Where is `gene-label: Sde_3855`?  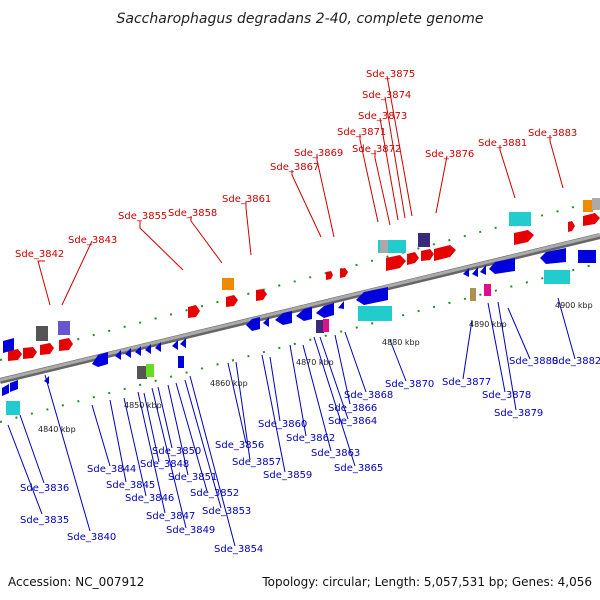 gene-label: Sde_3855 is located at coordinates (142, 216).